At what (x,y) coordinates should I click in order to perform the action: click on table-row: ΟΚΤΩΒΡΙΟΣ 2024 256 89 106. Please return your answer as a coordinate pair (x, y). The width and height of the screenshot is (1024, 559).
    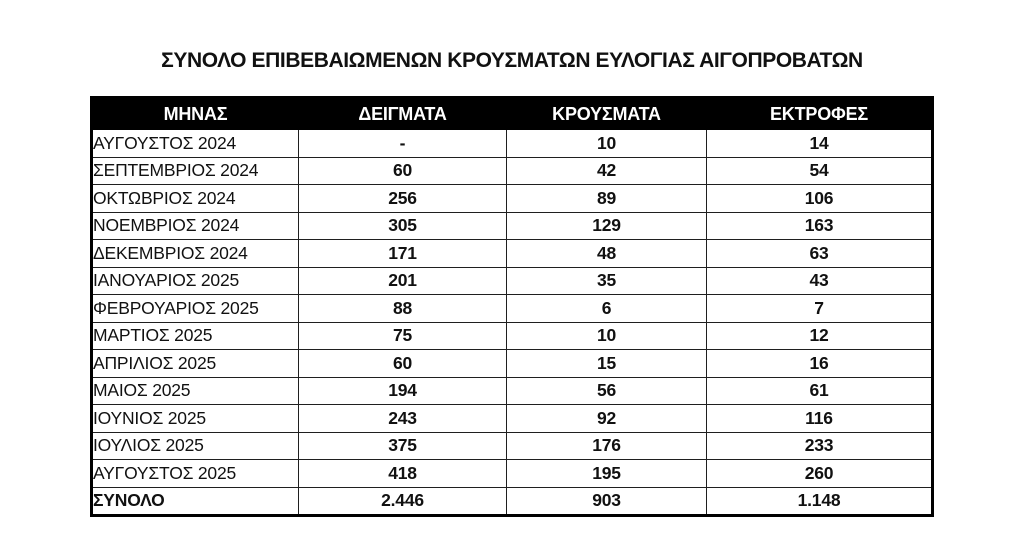
    Looking at the image, I should click on (512, 198).